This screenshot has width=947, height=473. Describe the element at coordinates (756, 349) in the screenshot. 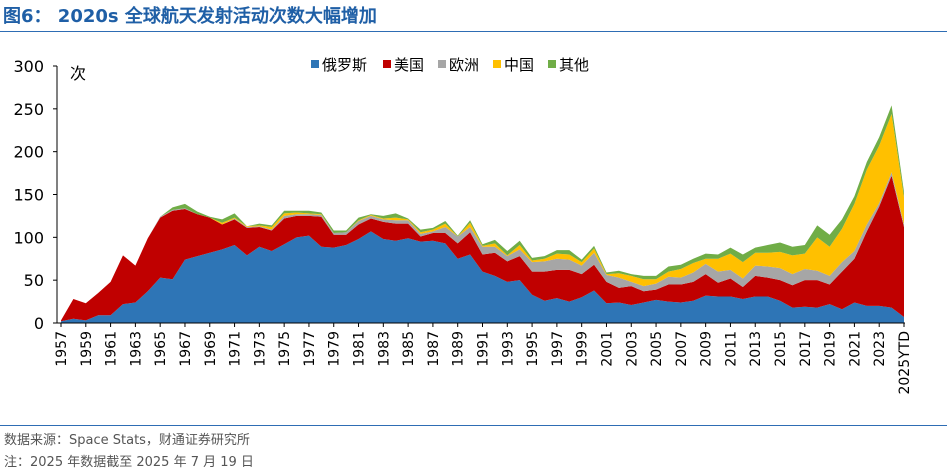

I see `x-tick-label-2013: 2013` at that location.